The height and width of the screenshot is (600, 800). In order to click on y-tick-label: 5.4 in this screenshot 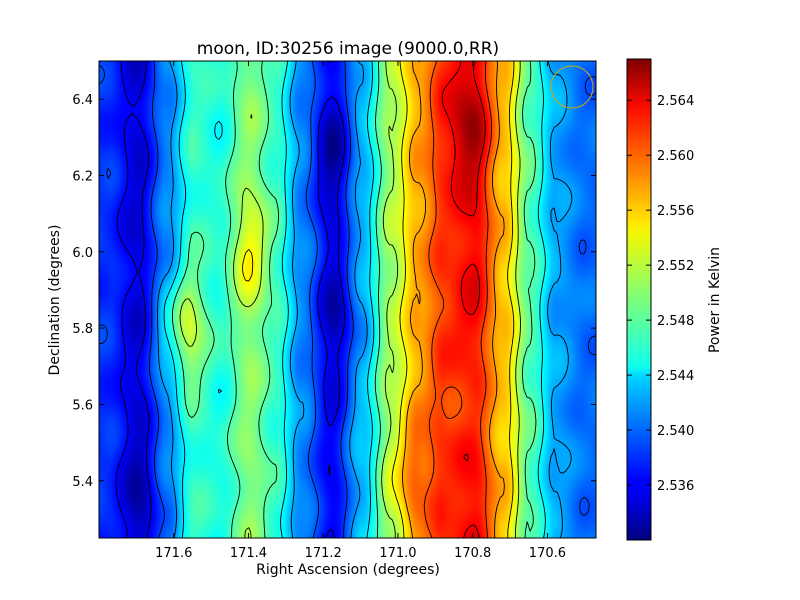, I will do `click(82, 482)`.